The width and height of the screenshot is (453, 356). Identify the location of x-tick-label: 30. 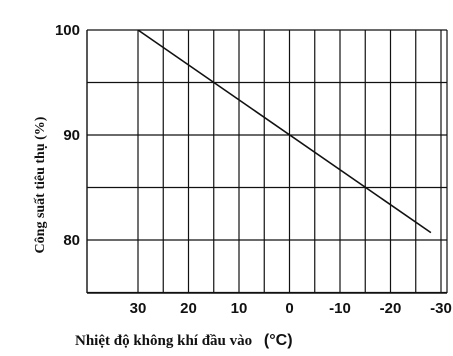
(138, 308).